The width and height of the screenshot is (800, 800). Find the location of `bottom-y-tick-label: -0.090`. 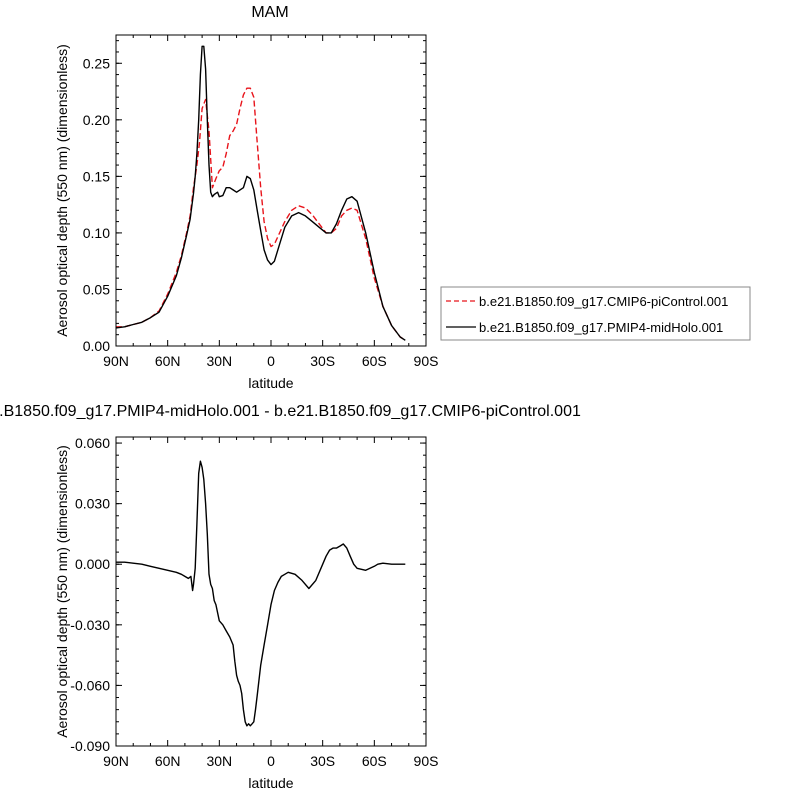

bottom-y-tick-label: -0.090 is located at coordinates (90, 746).